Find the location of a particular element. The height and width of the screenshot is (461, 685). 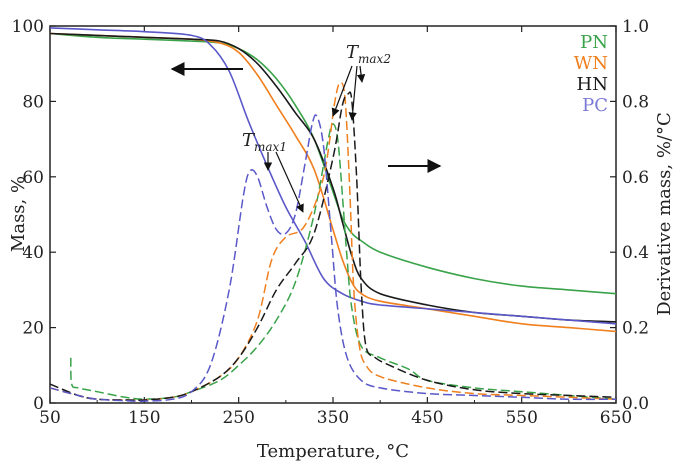

y2-tick-label: 0.0 is located at coordinates (635, 404).